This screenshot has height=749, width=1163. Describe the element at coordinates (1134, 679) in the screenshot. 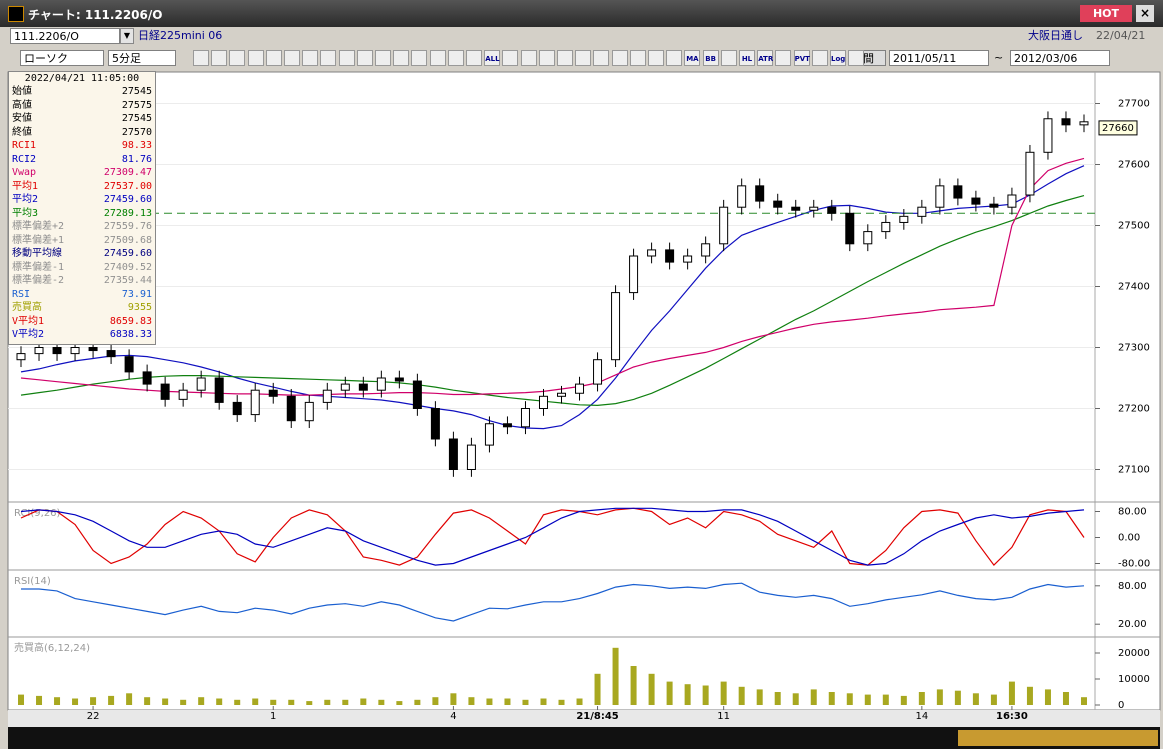

I see `y-tick-label: 10000` at that location.